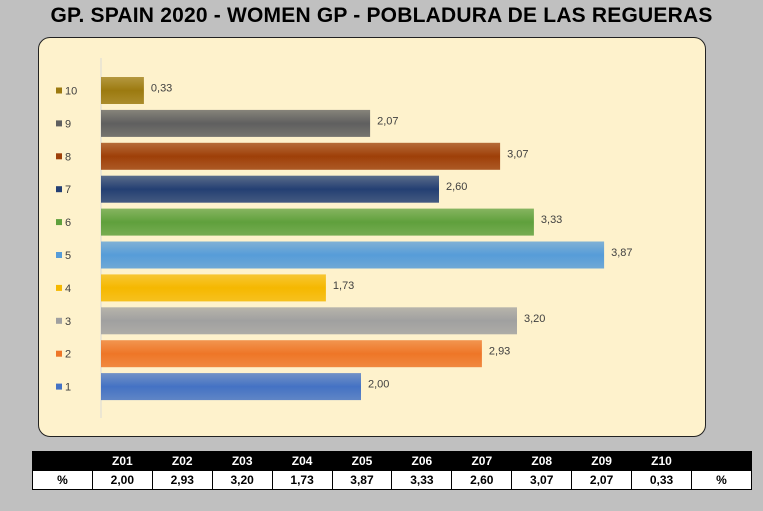 This screenshot has height=511, width=763. What do you see at coordinates (661, 480) in the screenshot?
I see `table-cell: 0,33` at bounding box center [661, 480].